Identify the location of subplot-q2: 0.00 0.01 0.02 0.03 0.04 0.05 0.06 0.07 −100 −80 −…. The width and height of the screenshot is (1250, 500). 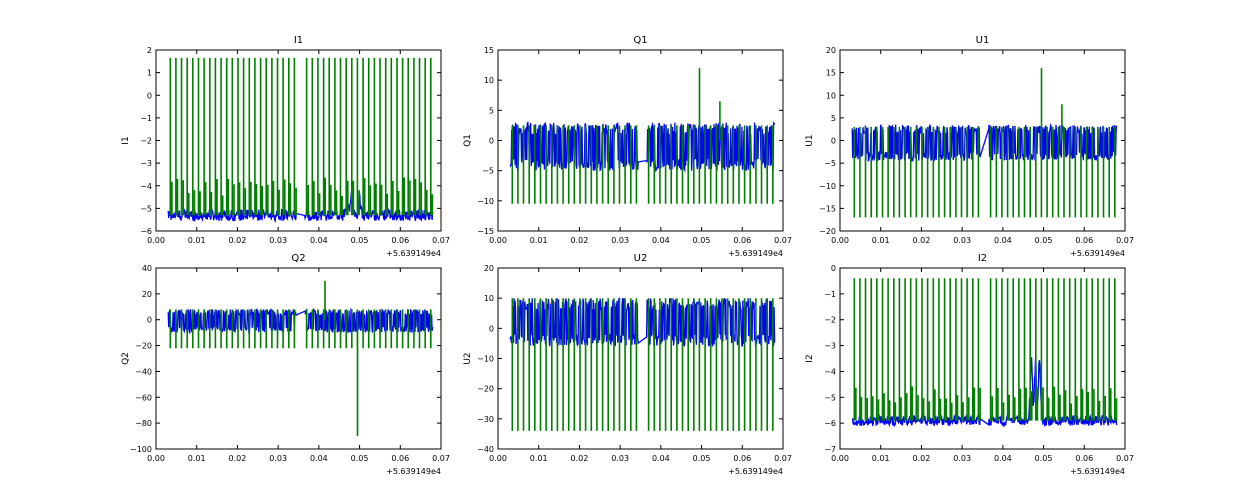
(285, 364).